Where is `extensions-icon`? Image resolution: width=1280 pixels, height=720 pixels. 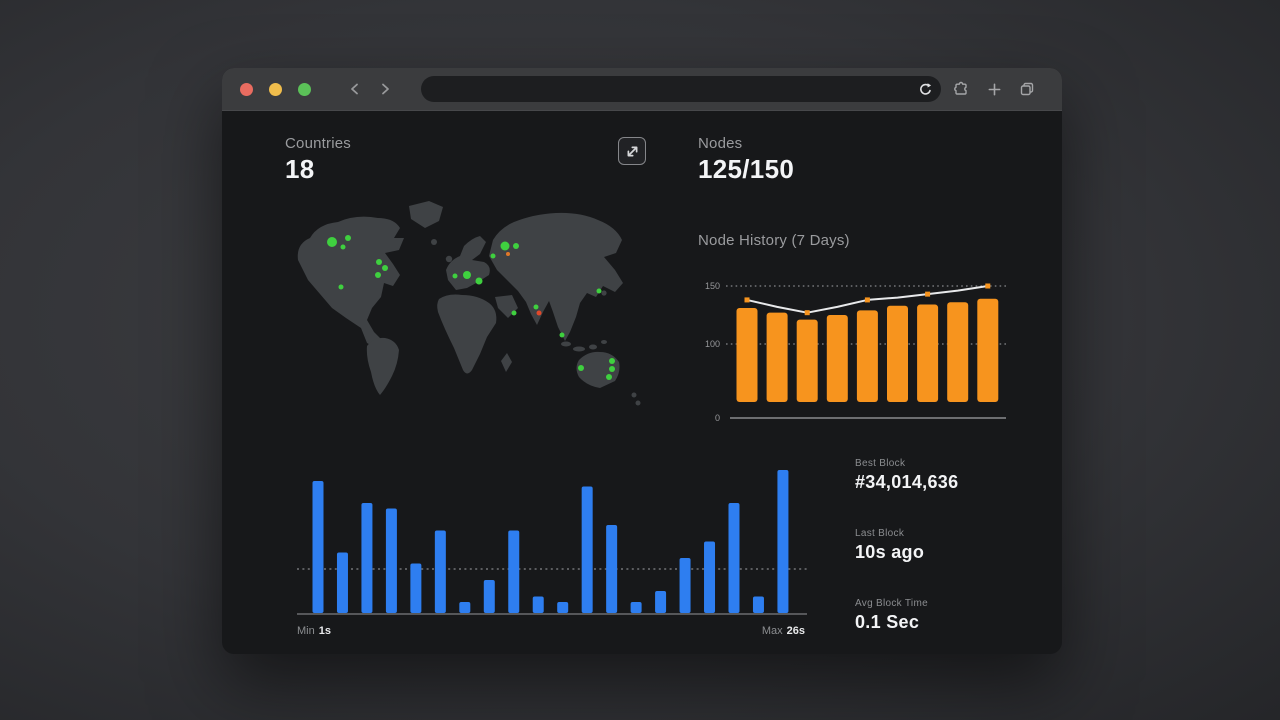 extensions-icon is located at coordinates (961, 89).